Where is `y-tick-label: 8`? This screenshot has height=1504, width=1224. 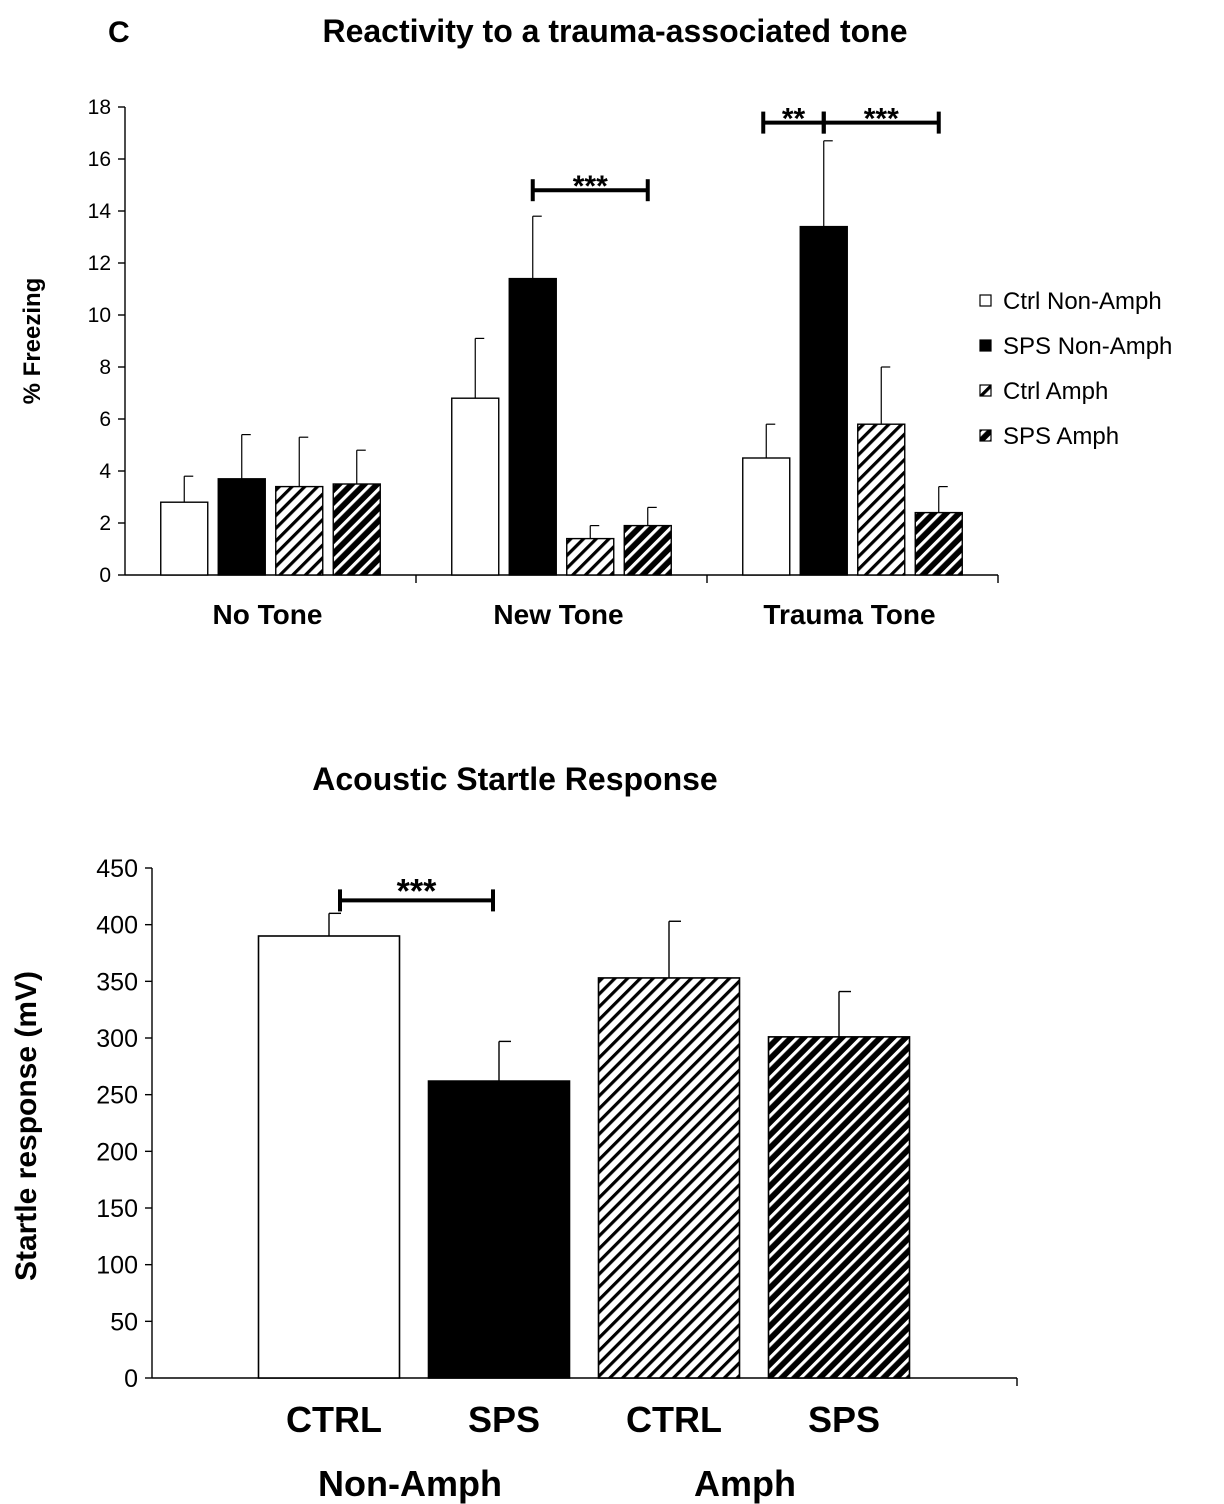
y-tick-label: 8 is located at coordinates (105, 367).